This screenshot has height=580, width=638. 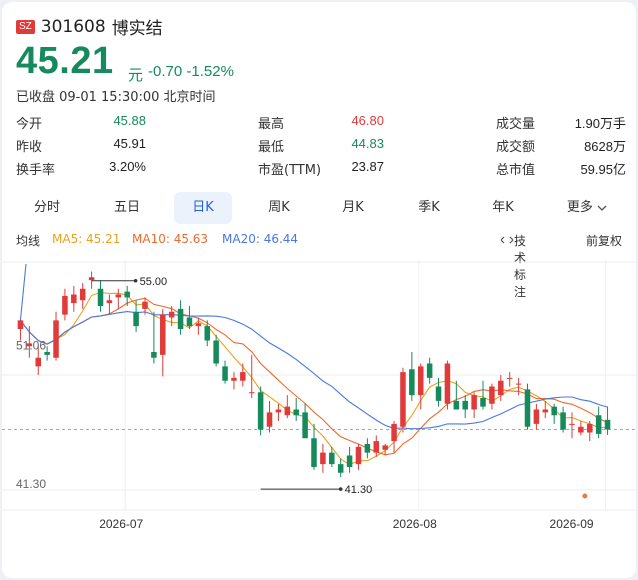 I want to click on stat-high: 46.80, so click(x=367, y=120).